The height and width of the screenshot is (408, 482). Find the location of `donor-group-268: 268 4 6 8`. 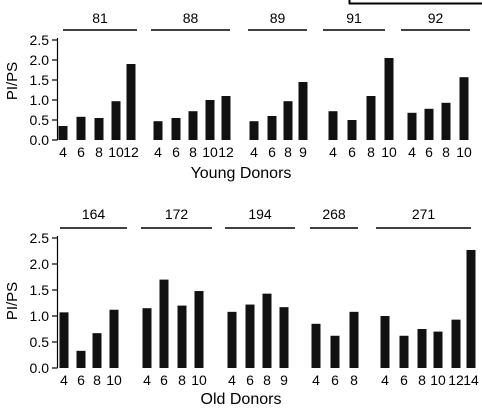

donor-group-268: 268 4 6 8 is located at coordinates (334, 297).